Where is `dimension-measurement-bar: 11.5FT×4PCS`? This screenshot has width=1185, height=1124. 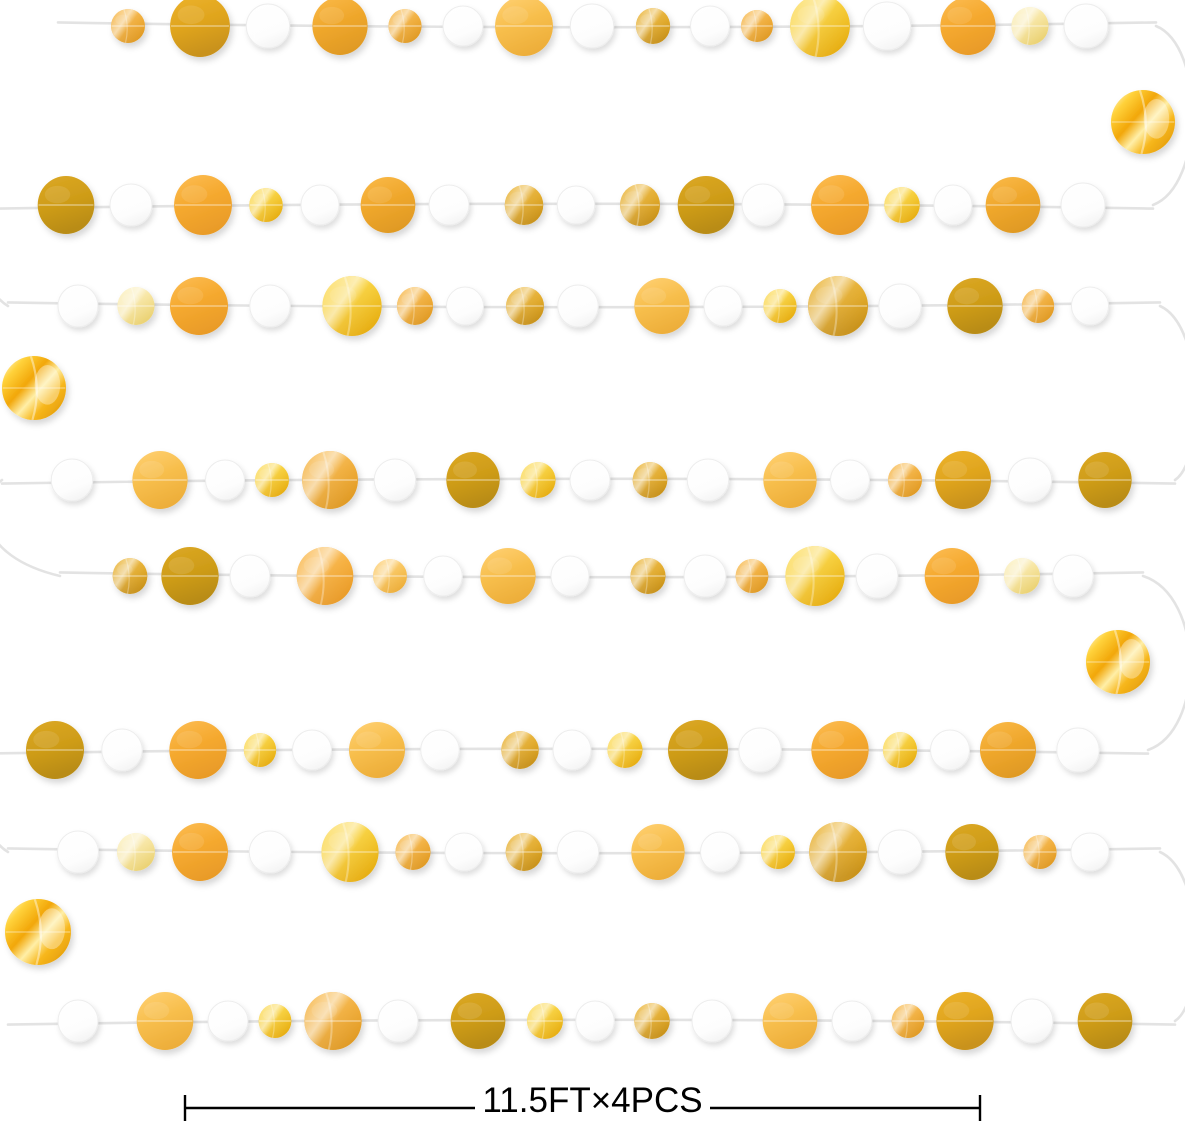 dimension-measurement-bar: 11.5FT×4PCS is located at coordinates (592, 1101).